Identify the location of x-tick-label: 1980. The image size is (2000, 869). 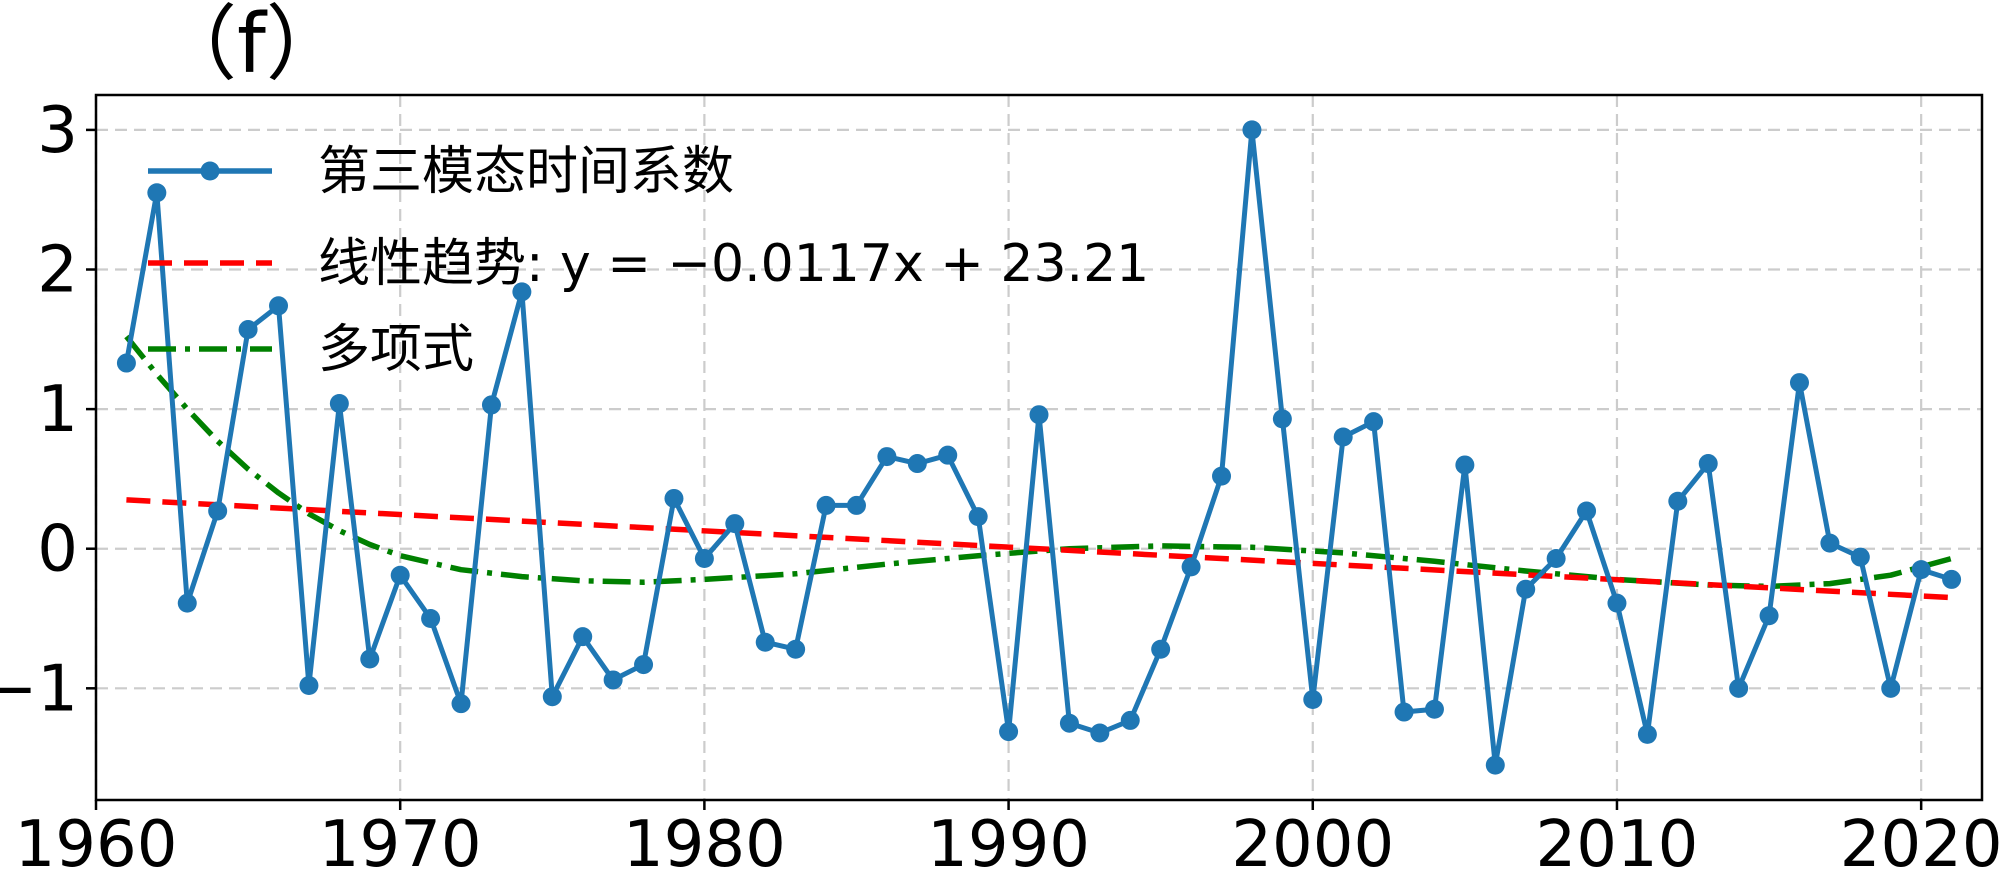
(704, 838).